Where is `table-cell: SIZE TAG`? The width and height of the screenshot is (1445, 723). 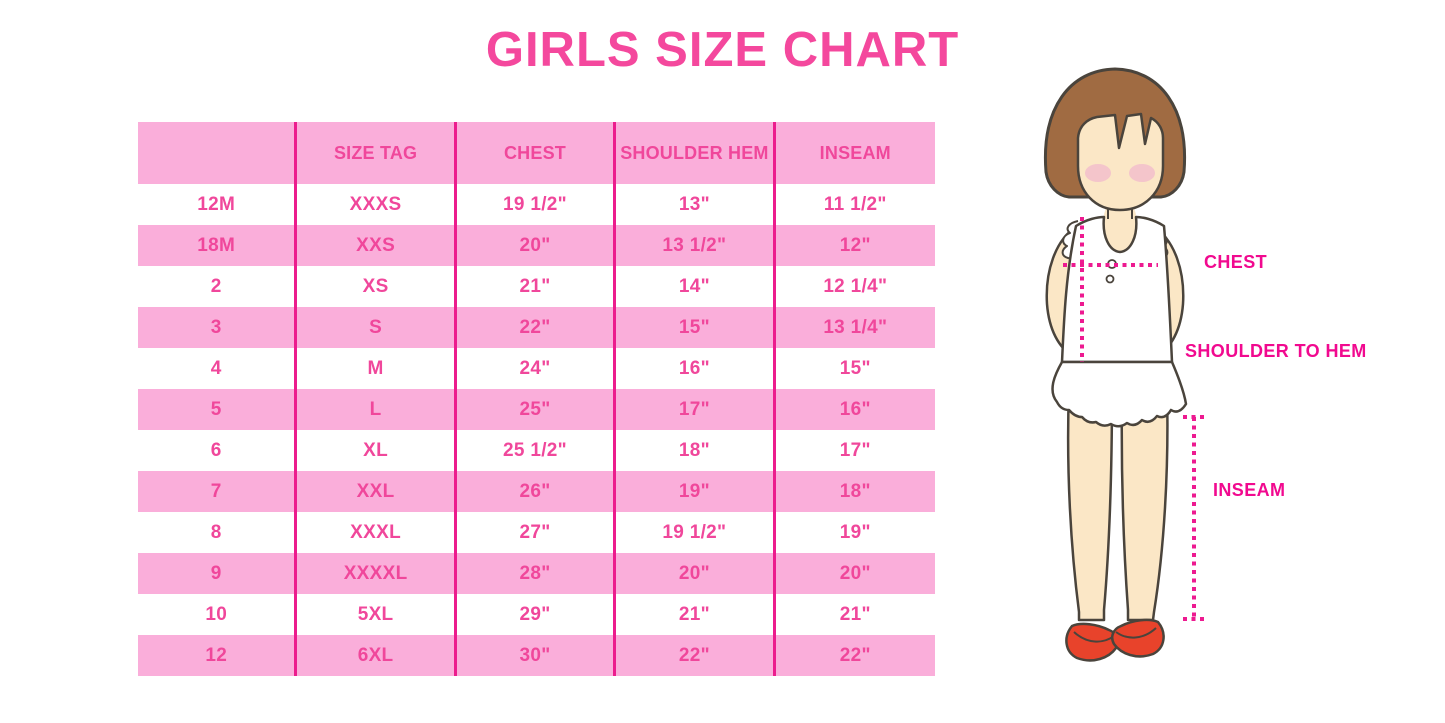
table-cell: SIZE TAG is located at coordinates (377, 153).